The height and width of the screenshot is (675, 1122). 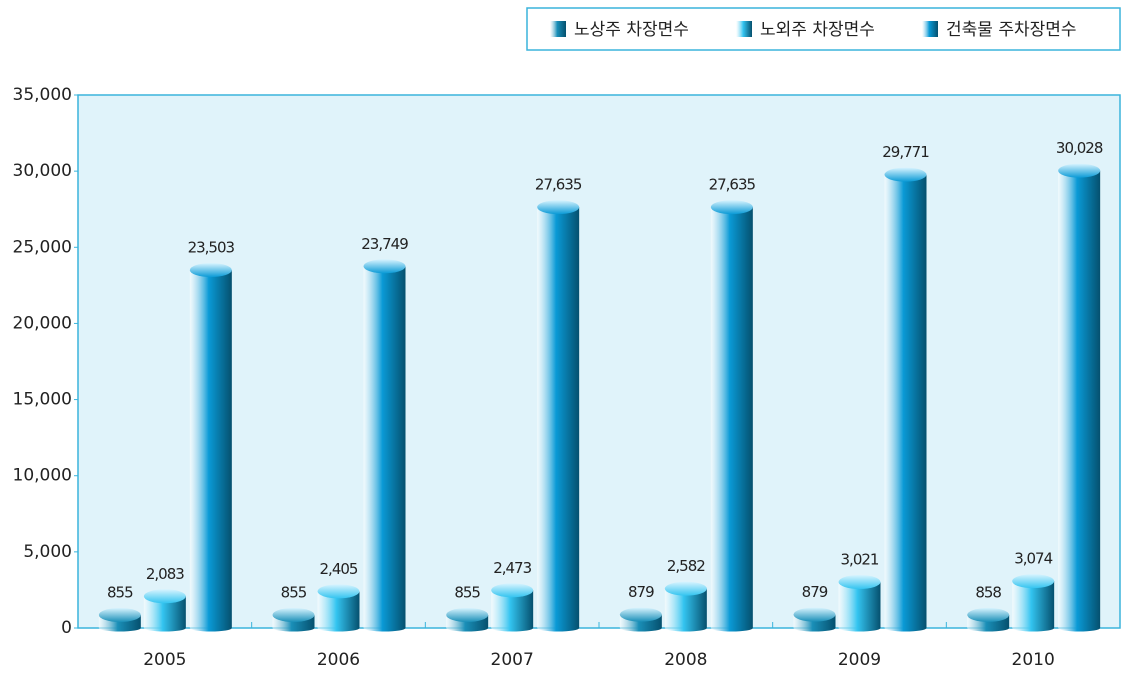 I want to click on value-label: 2,083, so click(x=165, y=574).